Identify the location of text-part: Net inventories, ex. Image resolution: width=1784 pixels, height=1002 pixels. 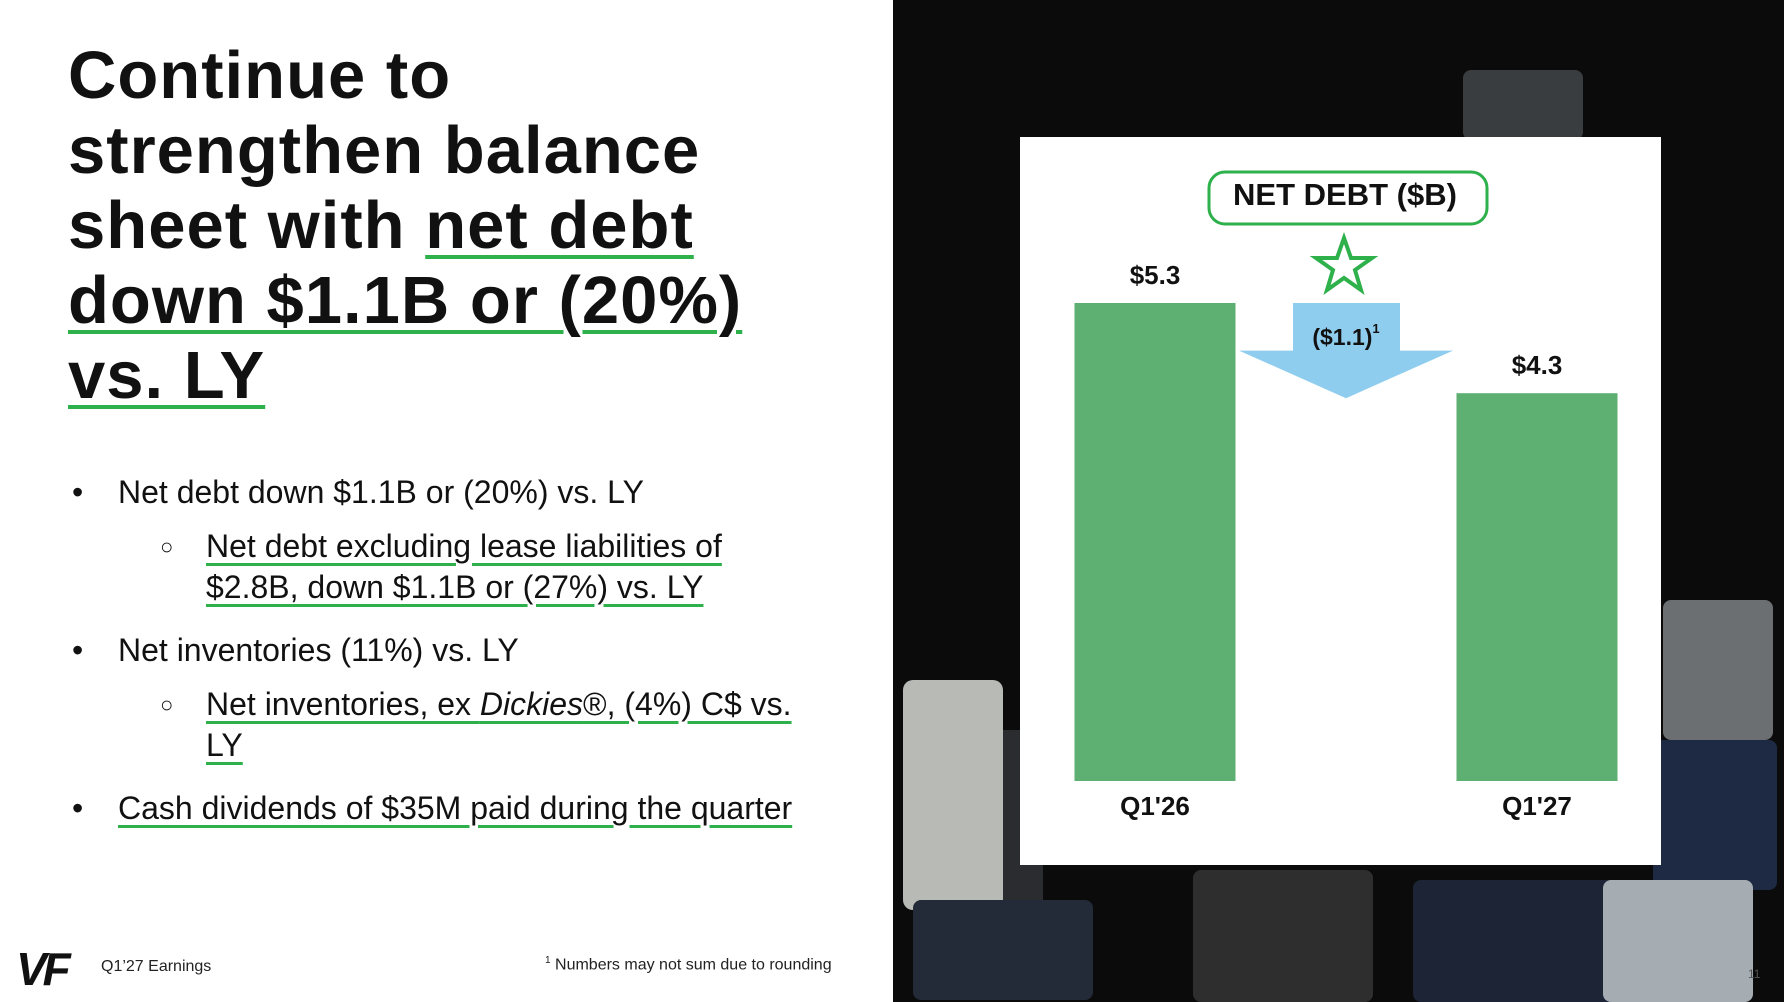
(343, 704).